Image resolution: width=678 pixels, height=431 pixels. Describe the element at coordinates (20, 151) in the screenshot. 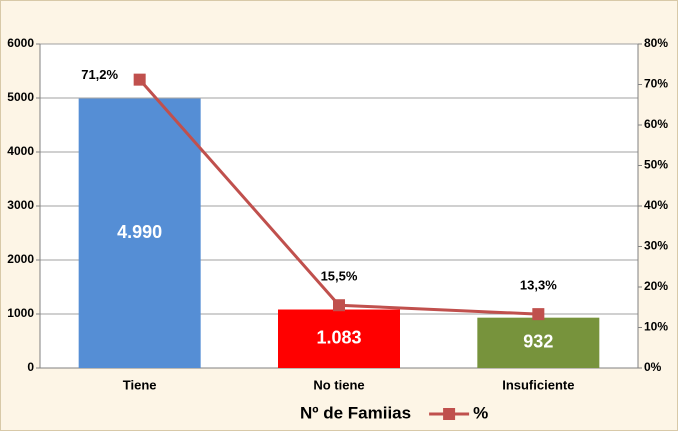

I see `y-tick-label: 4000` at that location.